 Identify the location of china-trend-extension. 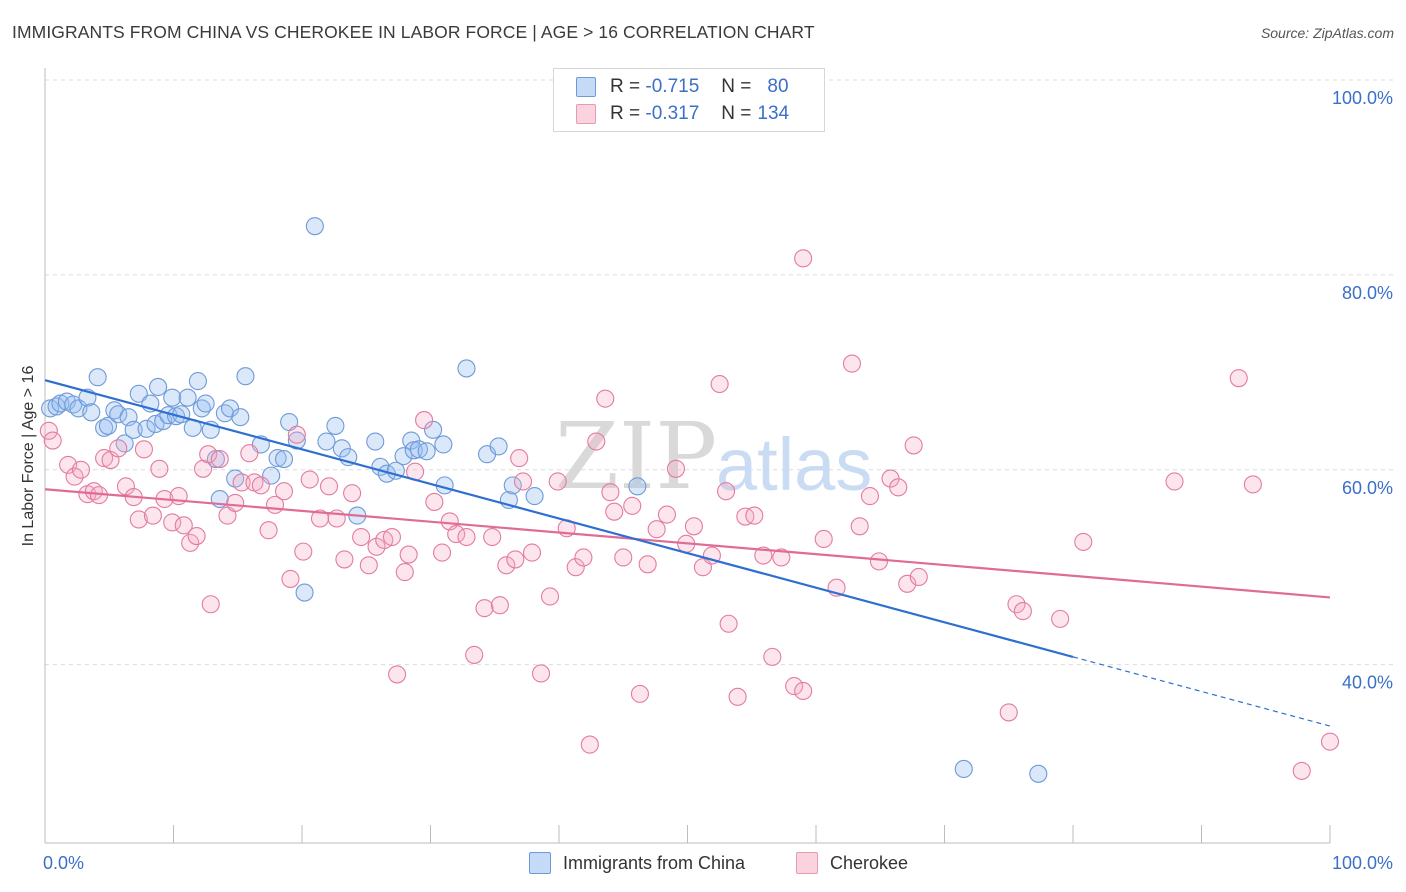
(1201, 691).